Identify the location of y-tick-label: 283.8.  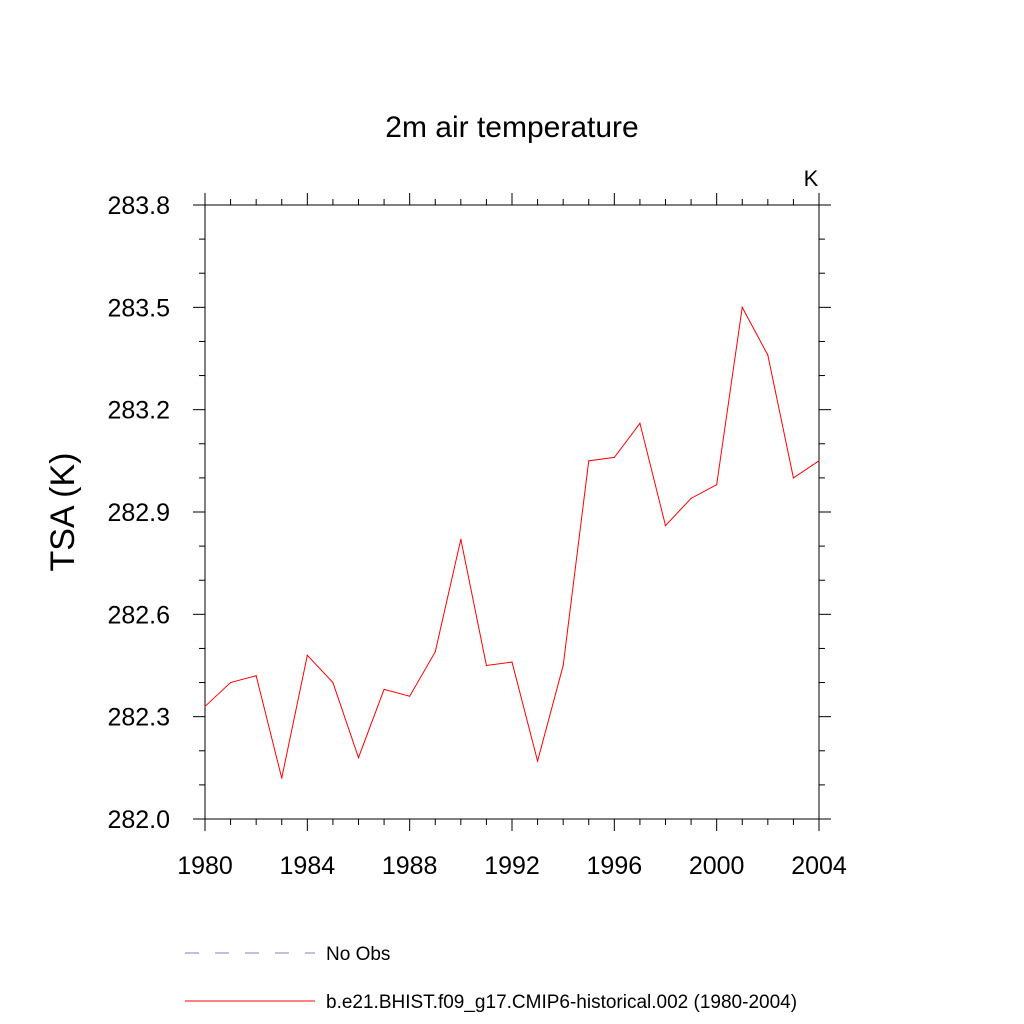
(138, 206).